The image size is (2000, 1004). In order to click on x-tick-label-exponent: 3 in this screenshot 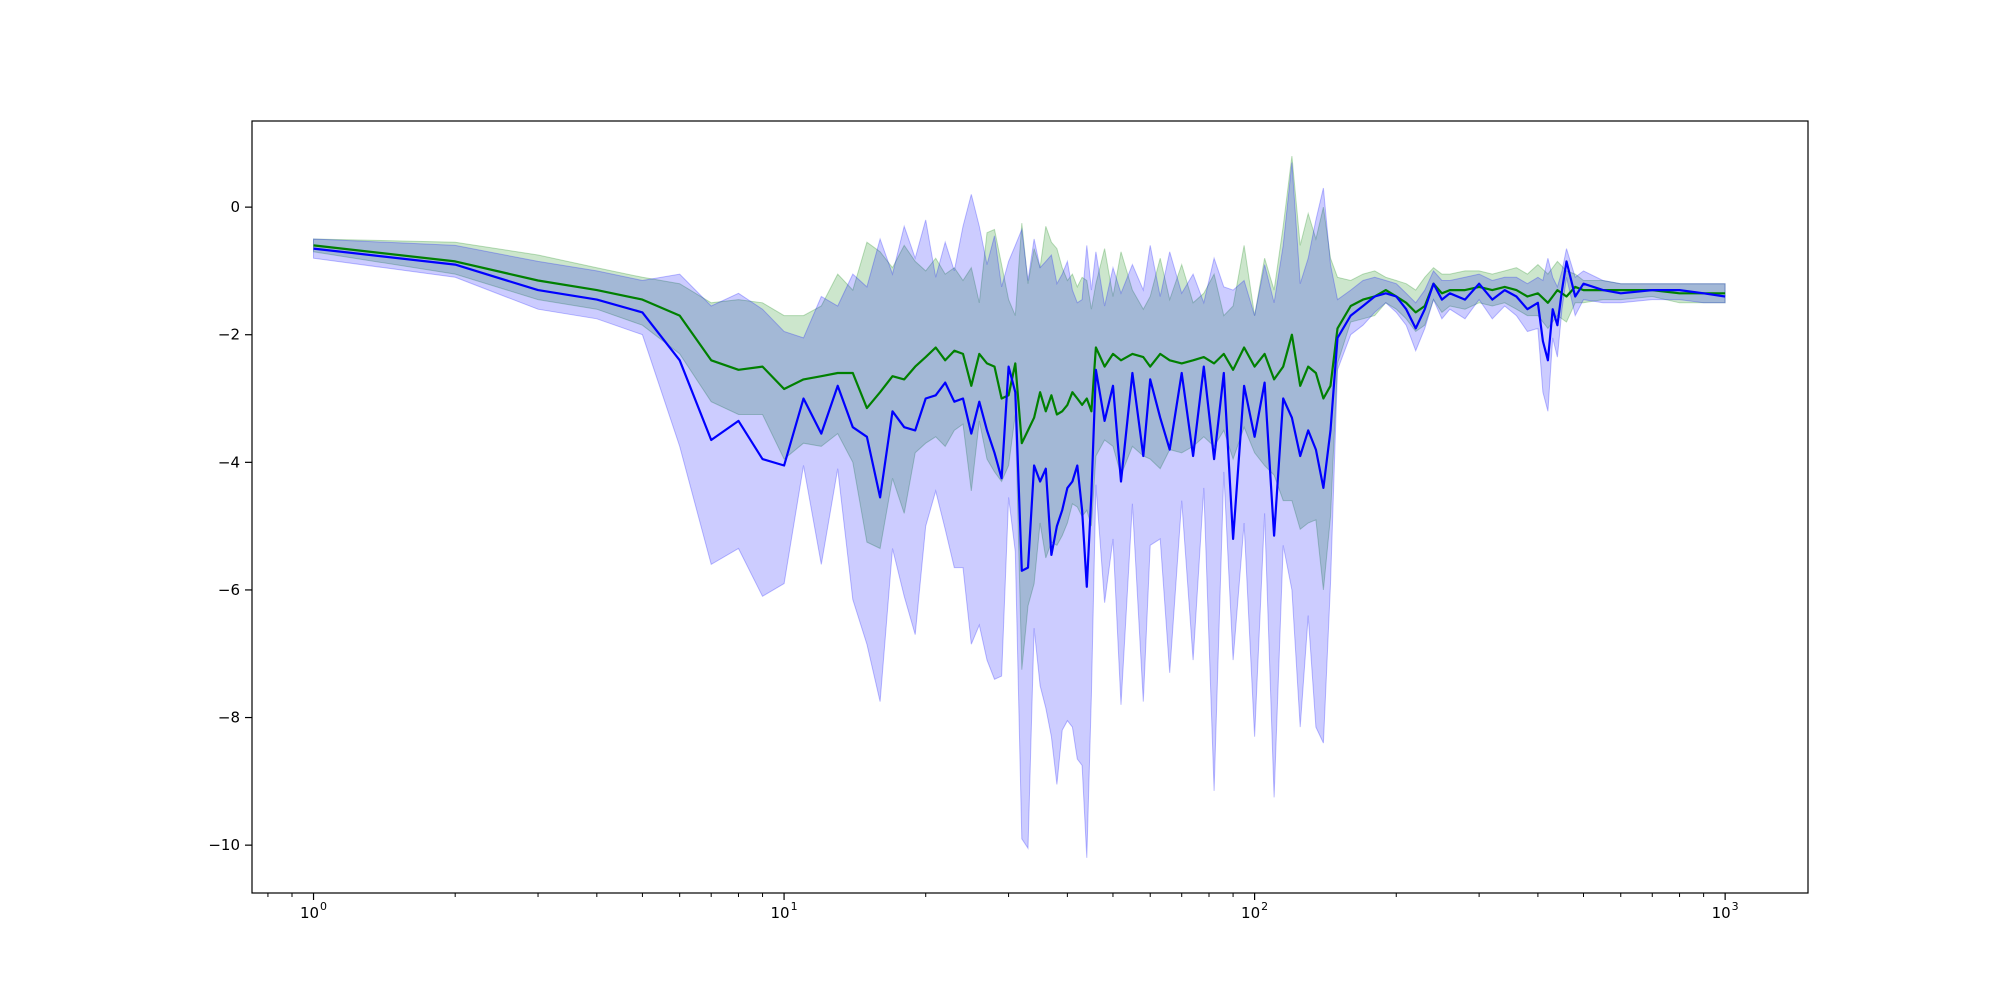, I will do `click(1735, 906)`.